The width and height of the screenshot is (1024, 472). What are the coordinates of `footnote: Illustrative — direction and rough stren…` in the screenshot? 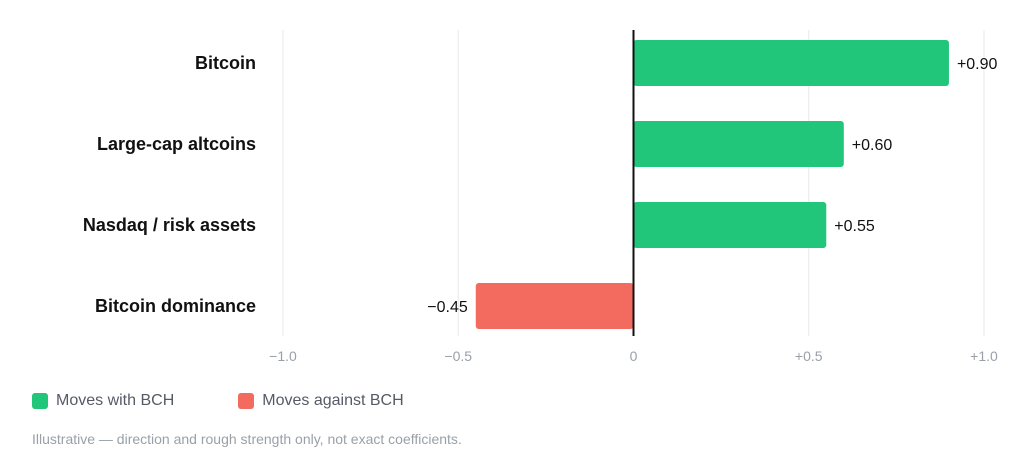 It's located at (247, 439).